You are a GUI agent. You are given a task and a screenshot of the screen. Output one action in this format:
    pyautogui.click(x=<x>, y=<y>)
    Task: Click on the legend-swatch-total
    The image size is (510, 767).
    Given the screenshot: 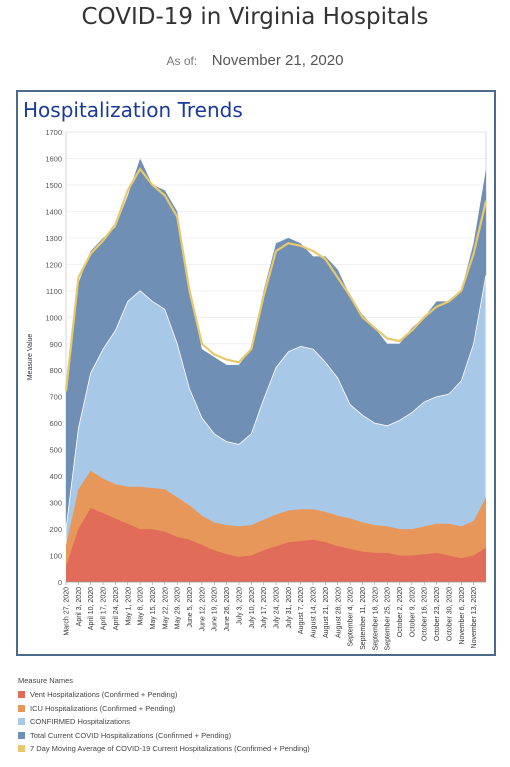 What is the action you would take?
    pyautogui.click(x=21, y=735)
    